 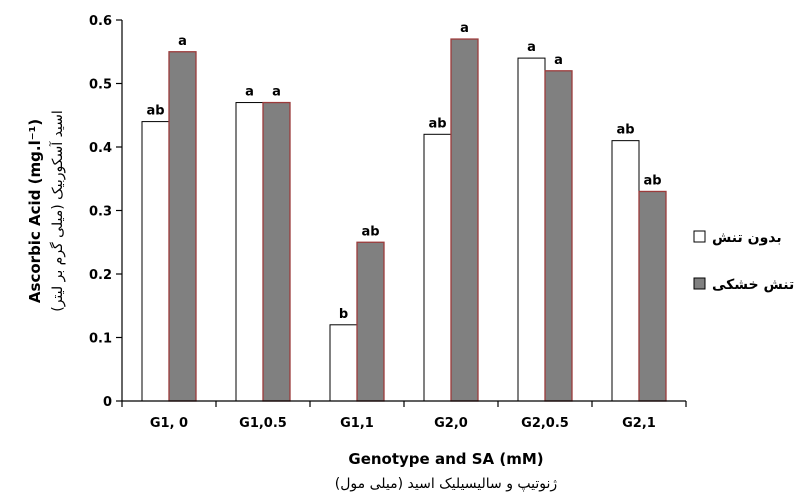 I want to click on legend-swatch-no-stress, so click(x=699, y=236).